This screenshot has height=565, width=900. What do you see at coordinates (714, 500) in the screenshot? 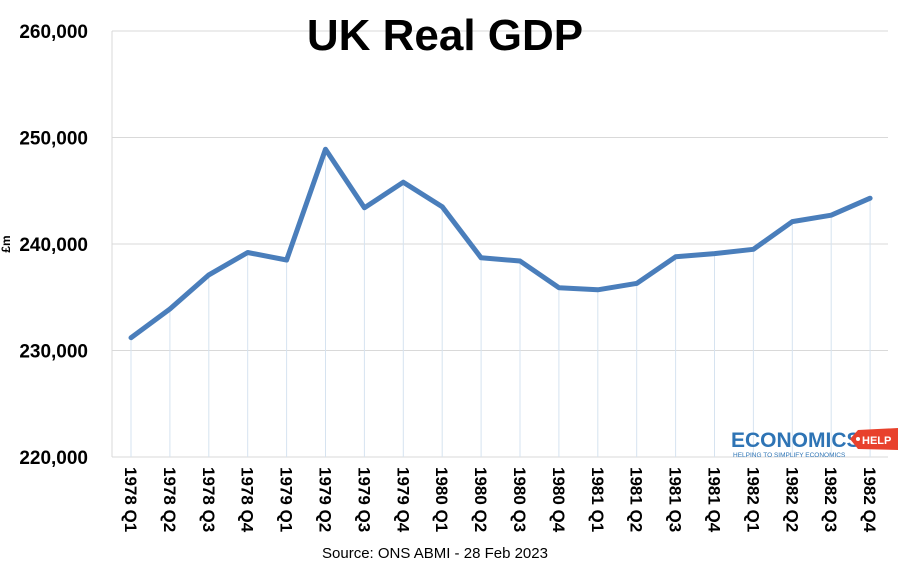
I see `x-tick-label: 1981 Q4` at bounding box center [714, 500].